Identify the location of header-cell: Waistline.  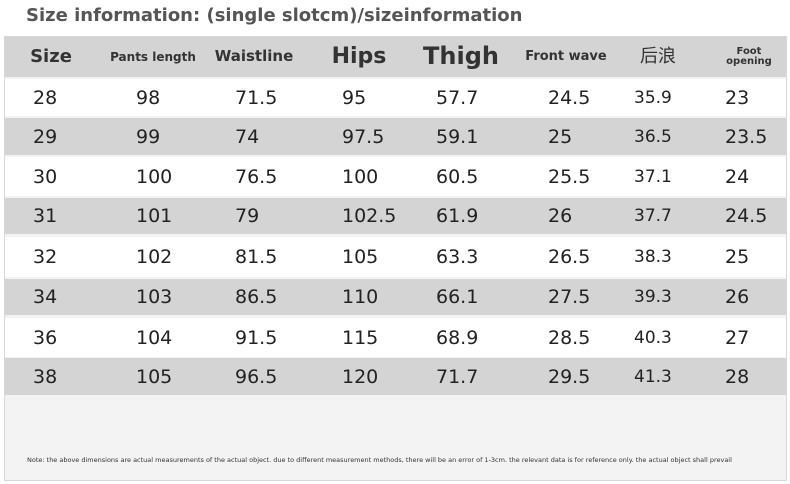
(254, 57).